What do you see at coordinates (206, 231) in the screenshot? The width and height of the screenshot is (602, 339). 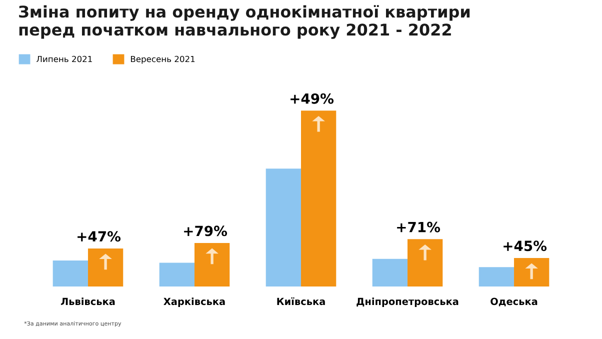 I see `annotation: +79%` at bounding box center [206, 231].